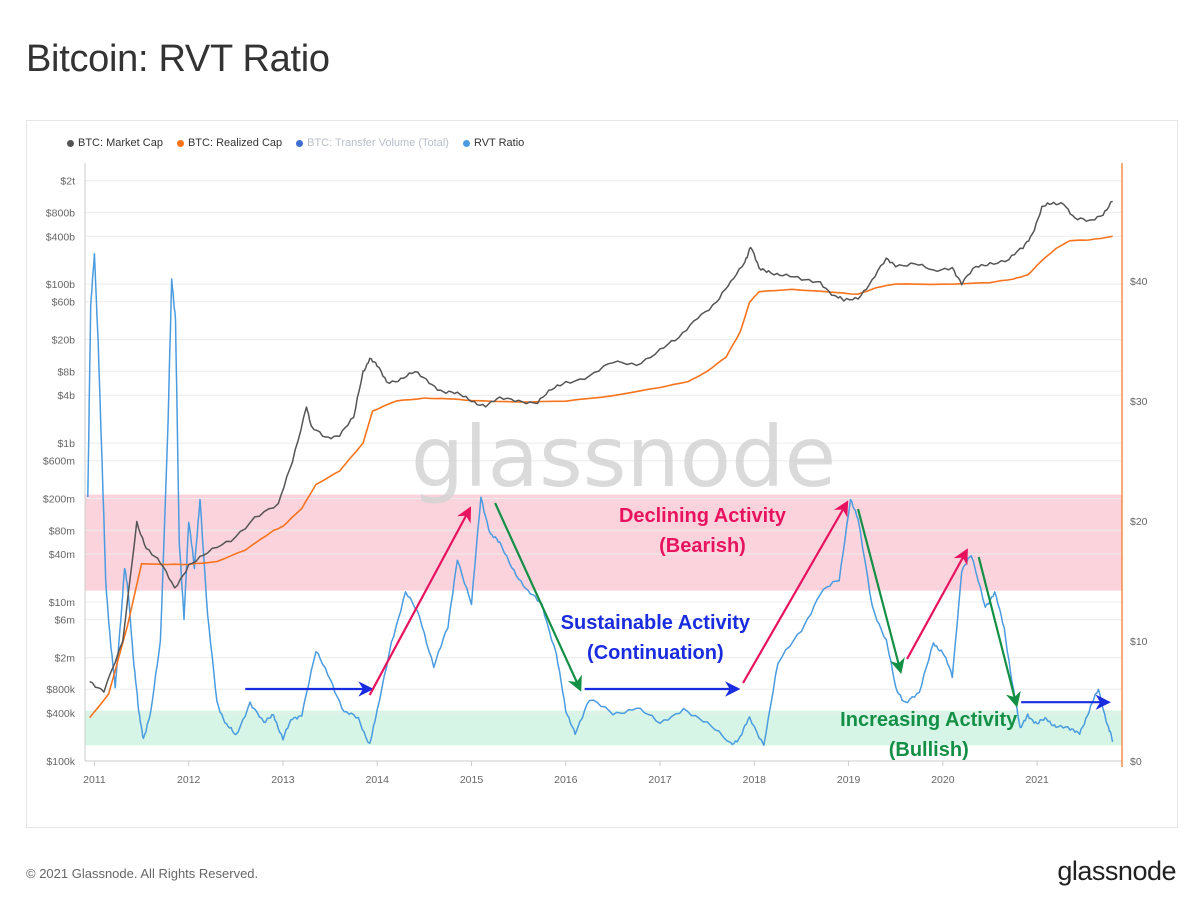 Image resolution: width=1200 pixels, height=922 pixels. I want to click on left-tick-label: $1b, so click(66, 444).